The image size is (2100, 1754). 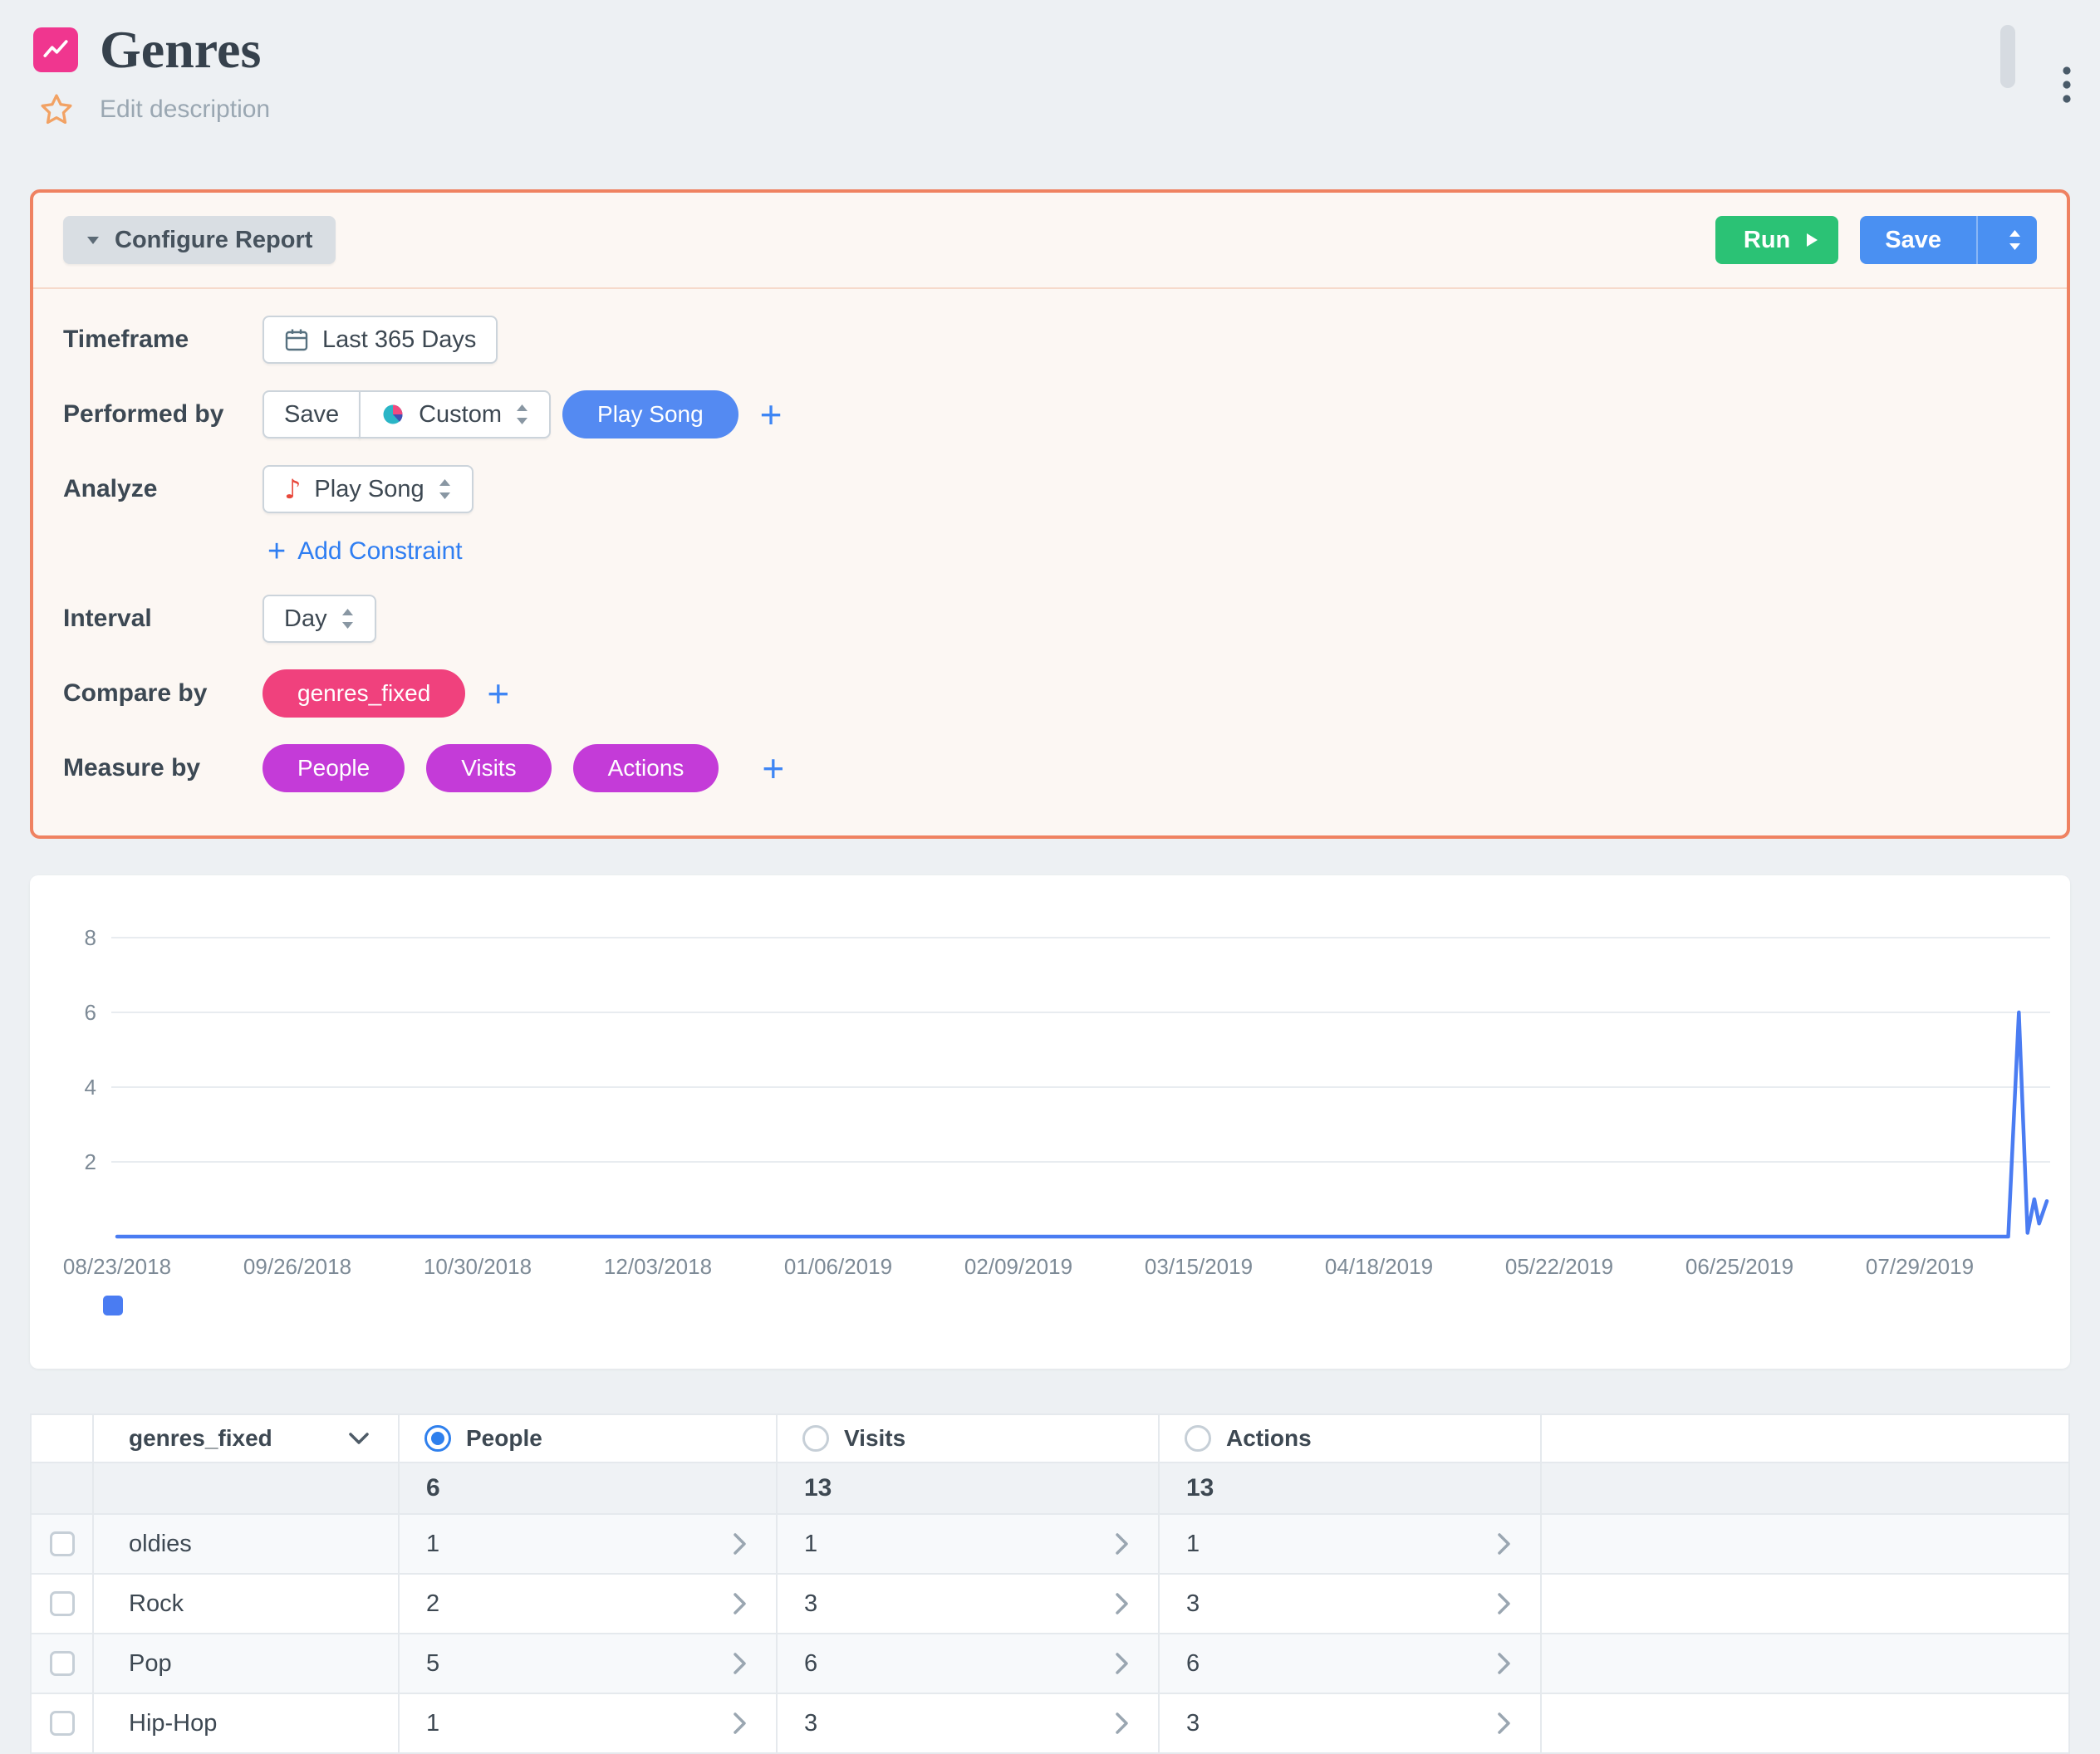 I want to click on line-chart-icon, so click(x=56, y=48).